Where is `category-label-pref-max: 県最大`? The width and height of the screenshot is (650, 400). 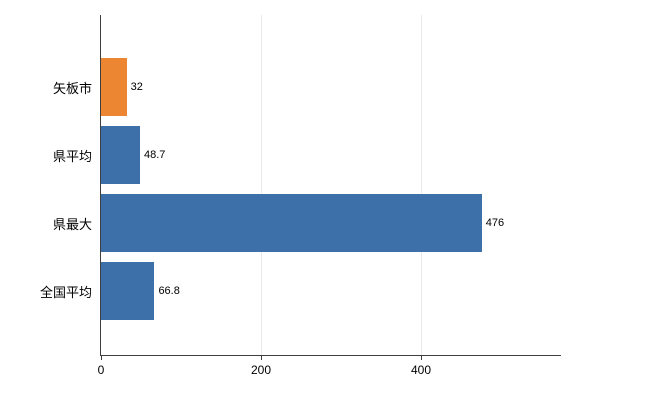 category-label-pref-max: 県最大 is located at coordinates (72, 224).